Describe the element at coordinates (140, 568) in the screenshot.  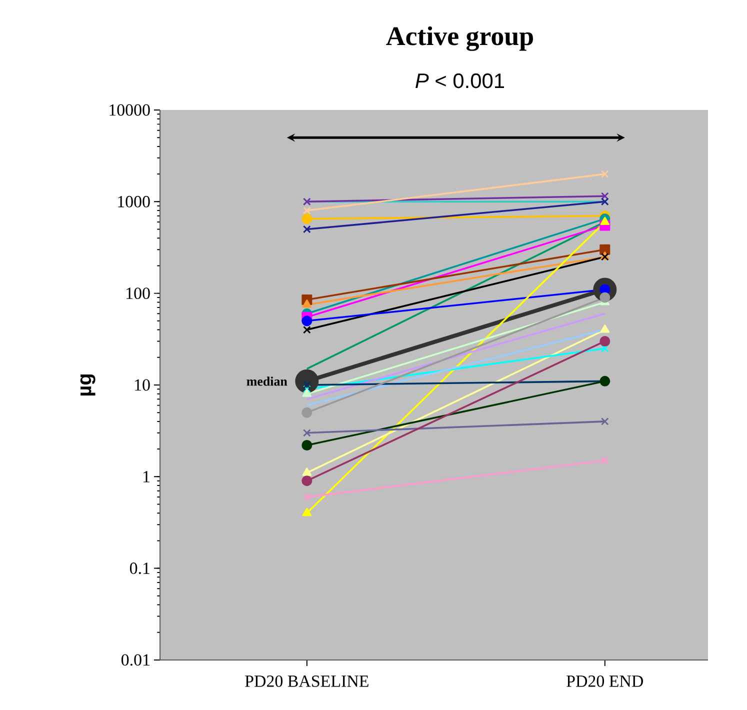
I see `y-tick-label: 0.1` at that location.